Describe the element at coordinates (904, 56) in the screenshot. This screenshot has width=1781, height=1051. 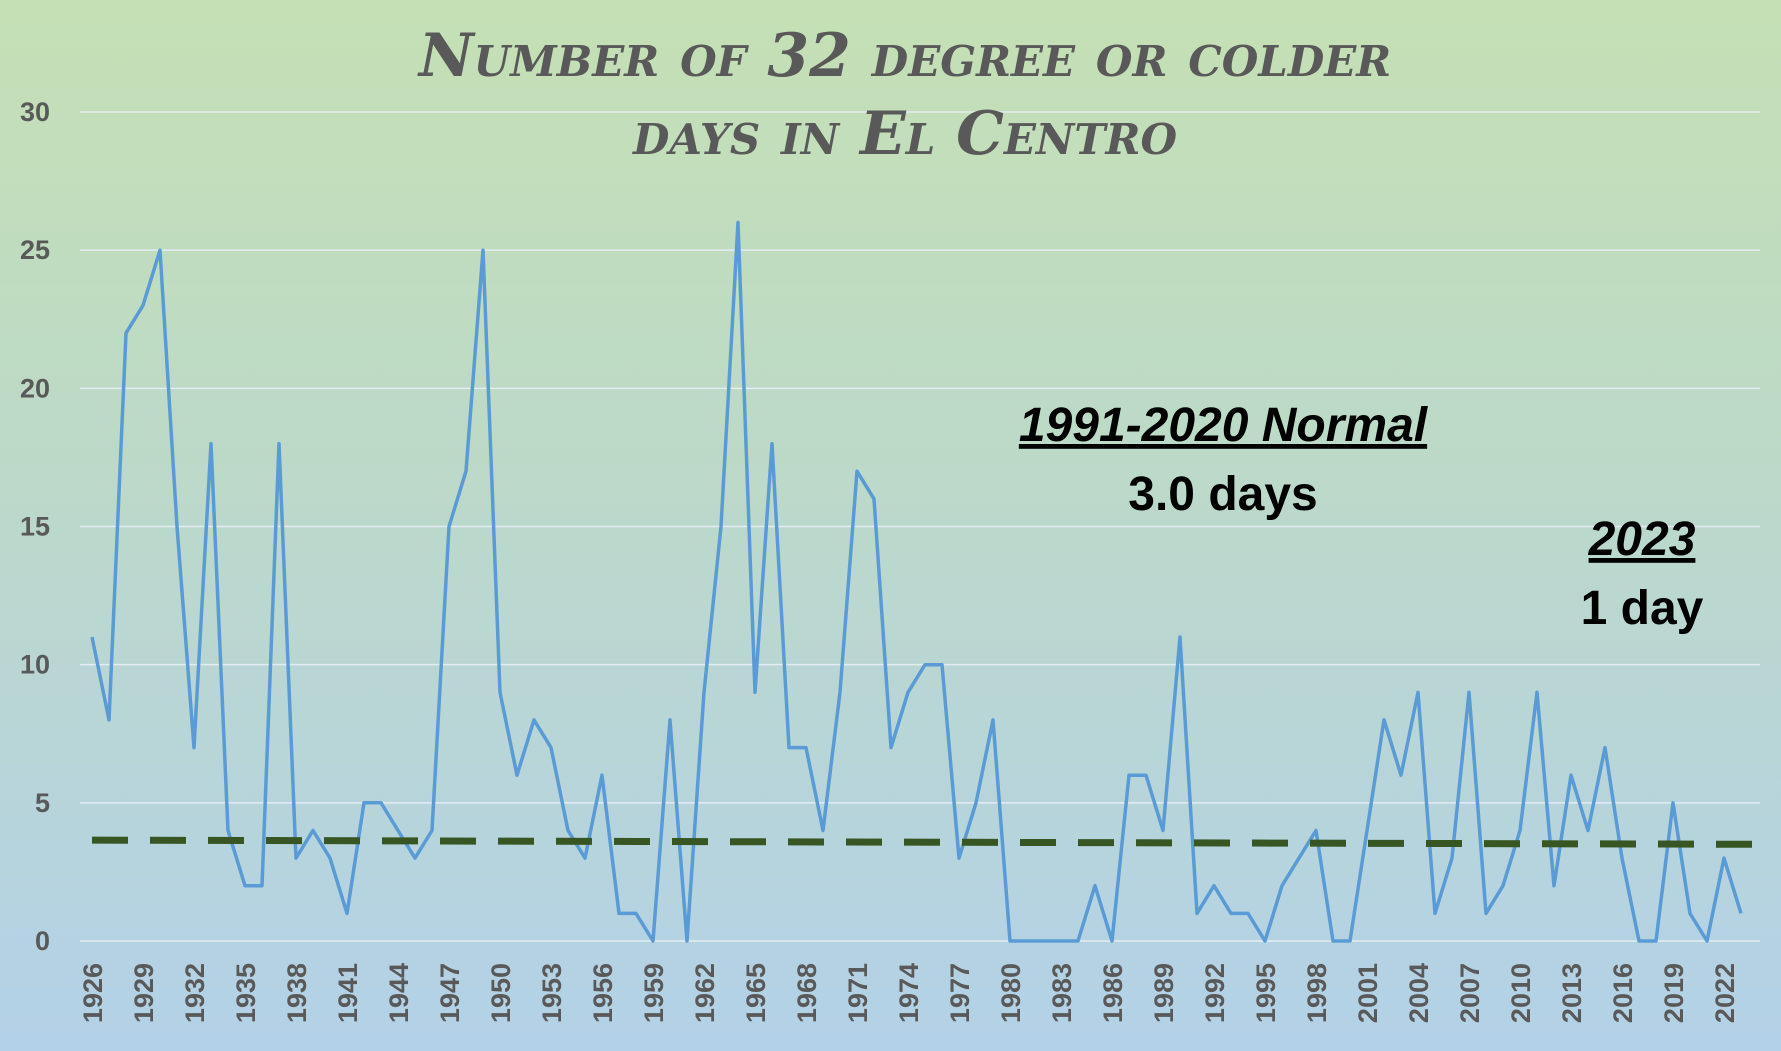
I see `chart-title-line1: Number of 32 degree or colder` at that location.